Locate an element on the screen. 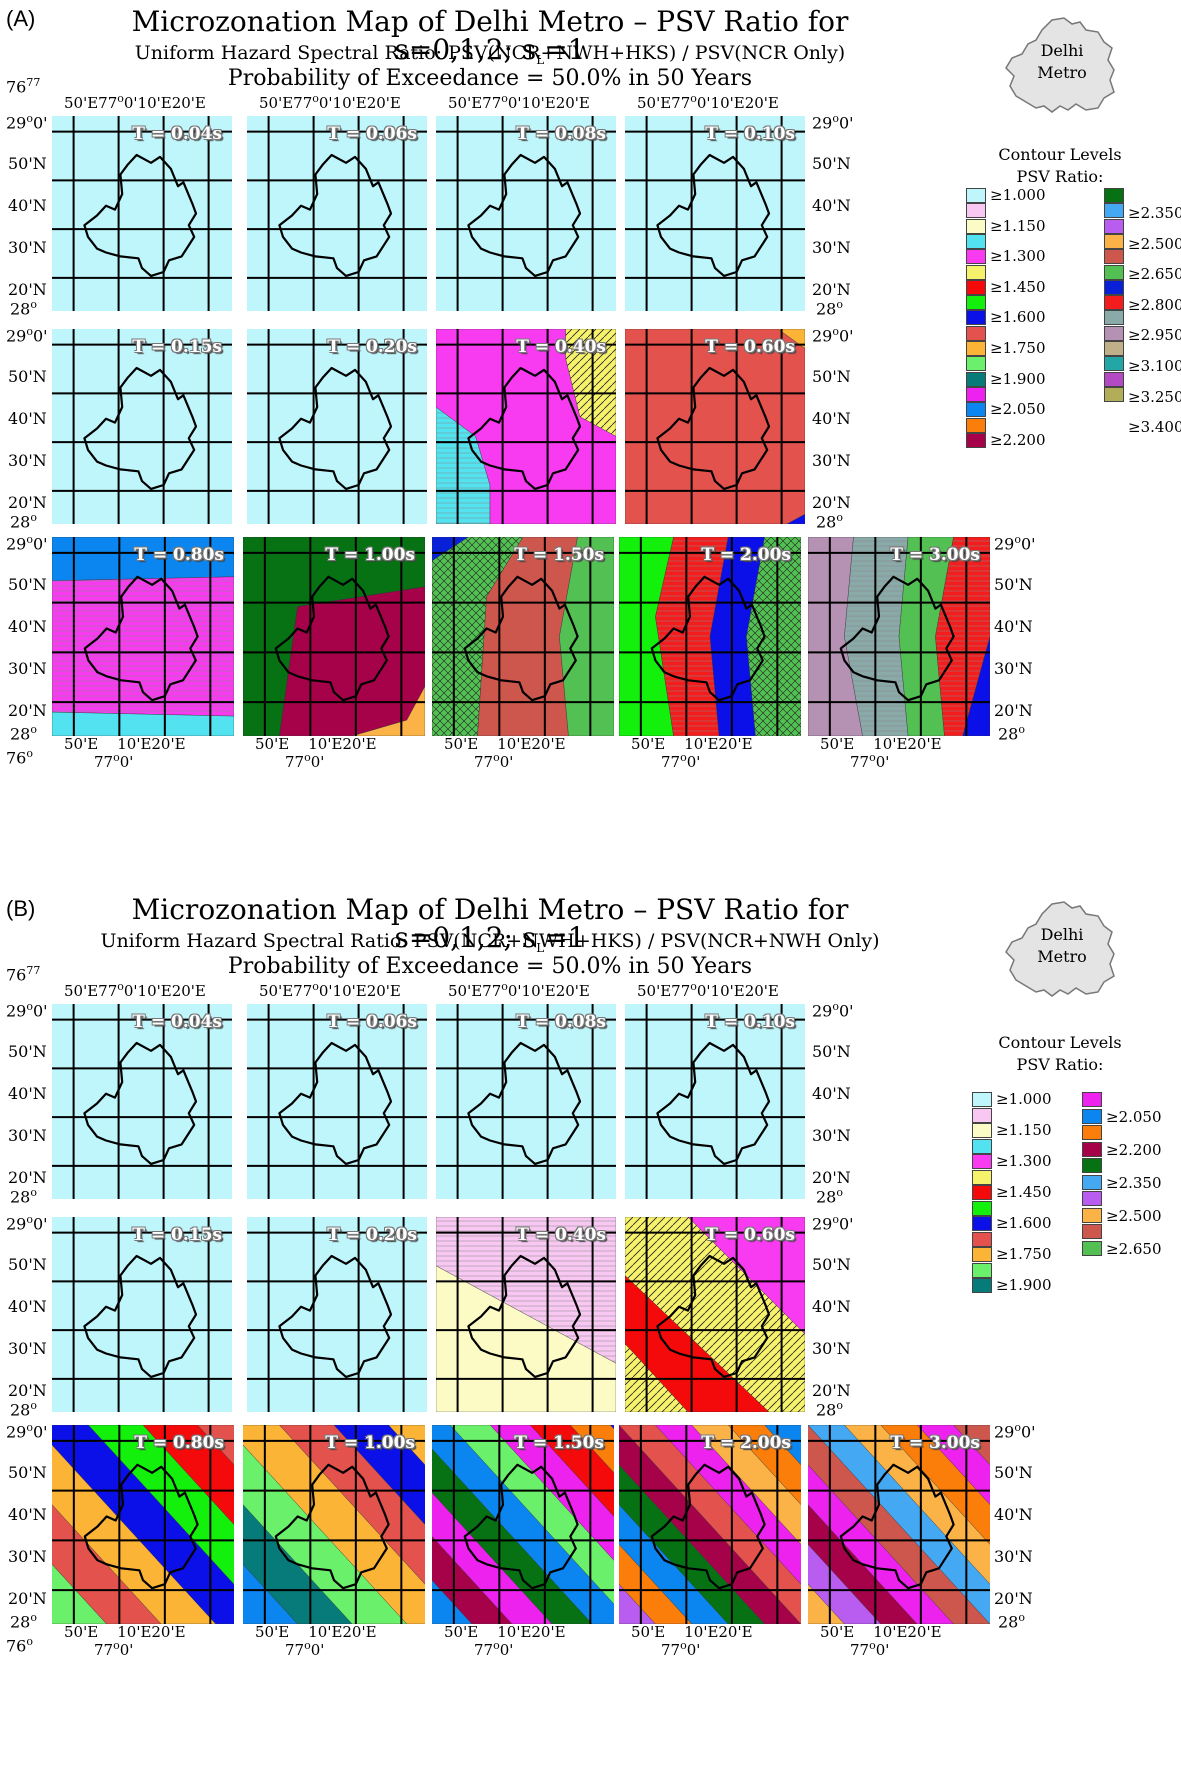 The height and width of the screenshot is (1767, 1181). period-label: T = 1.00s is located at coordinates (370, 555).